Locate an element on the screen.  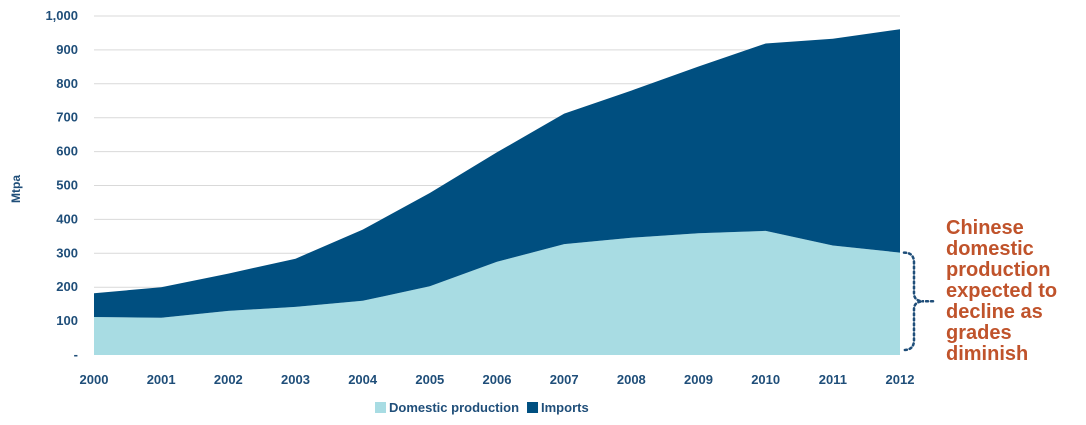
annotation-brace is located at coordinates (920, 301).